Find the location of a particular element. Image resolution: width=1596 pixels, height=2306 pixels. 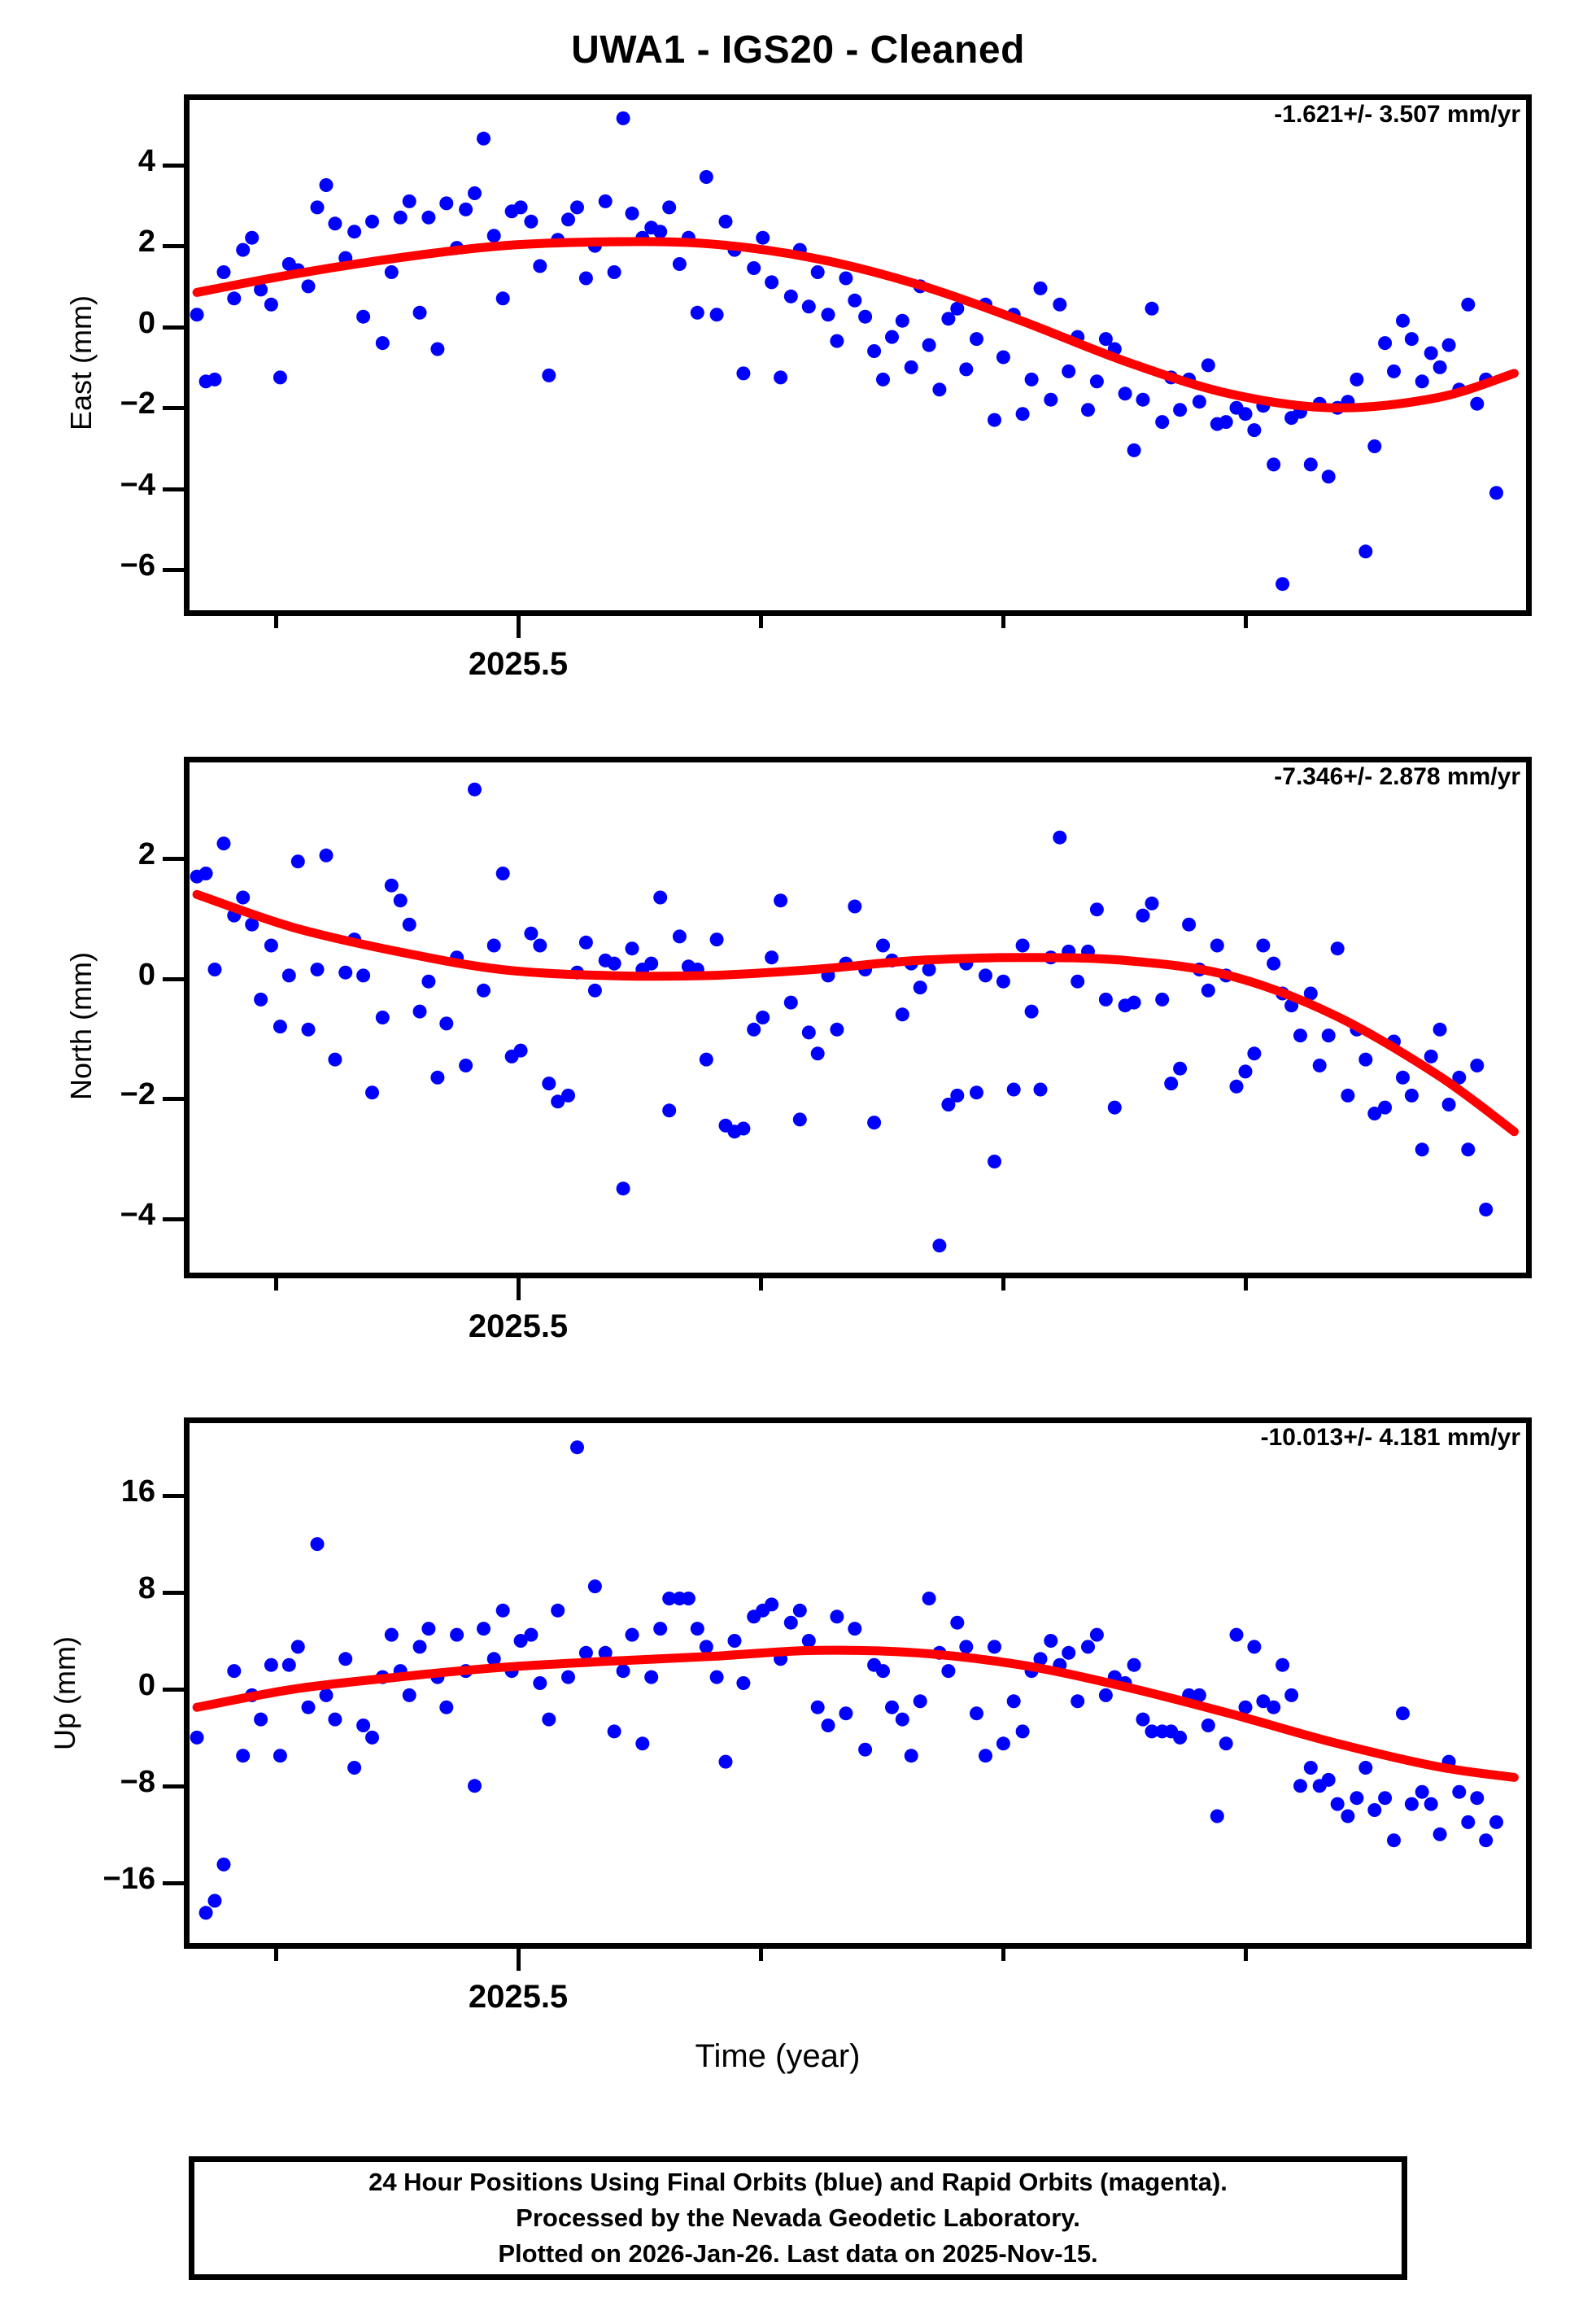

y-tick-label: −4 is located at coordinates (137, 485).